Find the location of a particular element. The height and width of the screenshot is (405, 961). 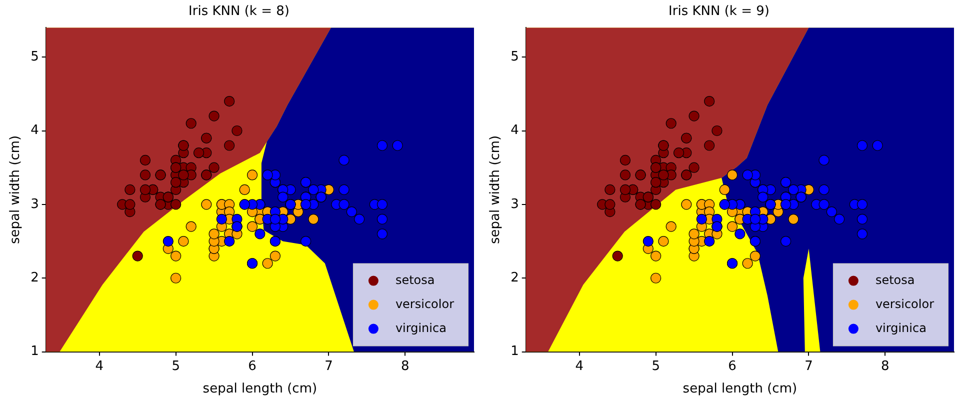

x-tick-label: 6 is located at coordinates (732, 366).